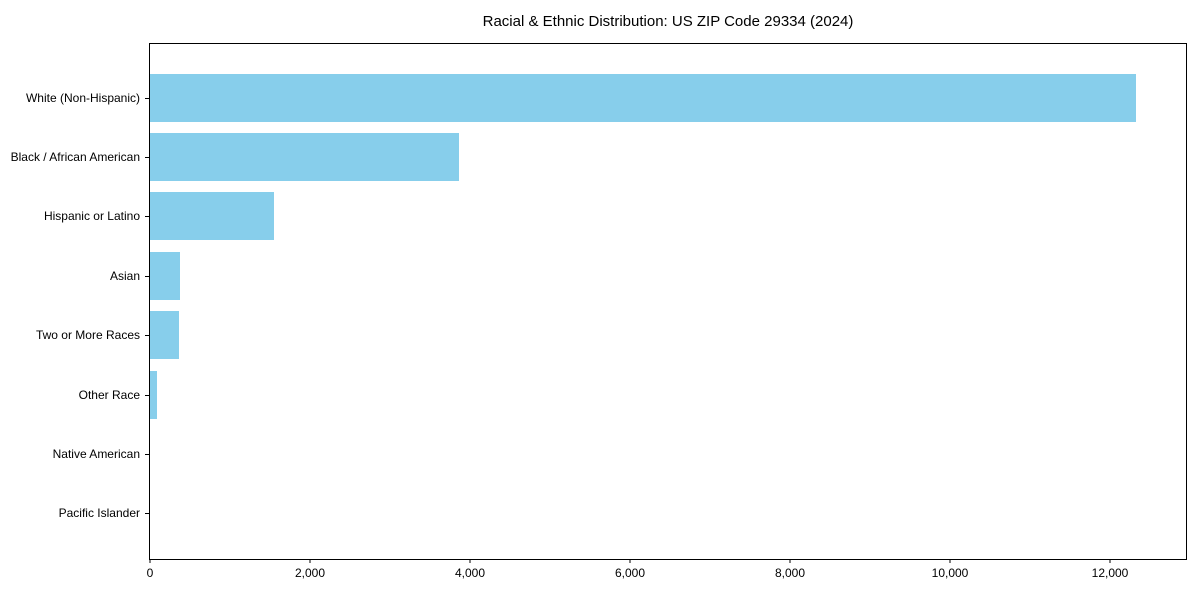 The image size is (1200, 600). I want to click on bar-row: White (Non-Hispanic), so click(606, 97).